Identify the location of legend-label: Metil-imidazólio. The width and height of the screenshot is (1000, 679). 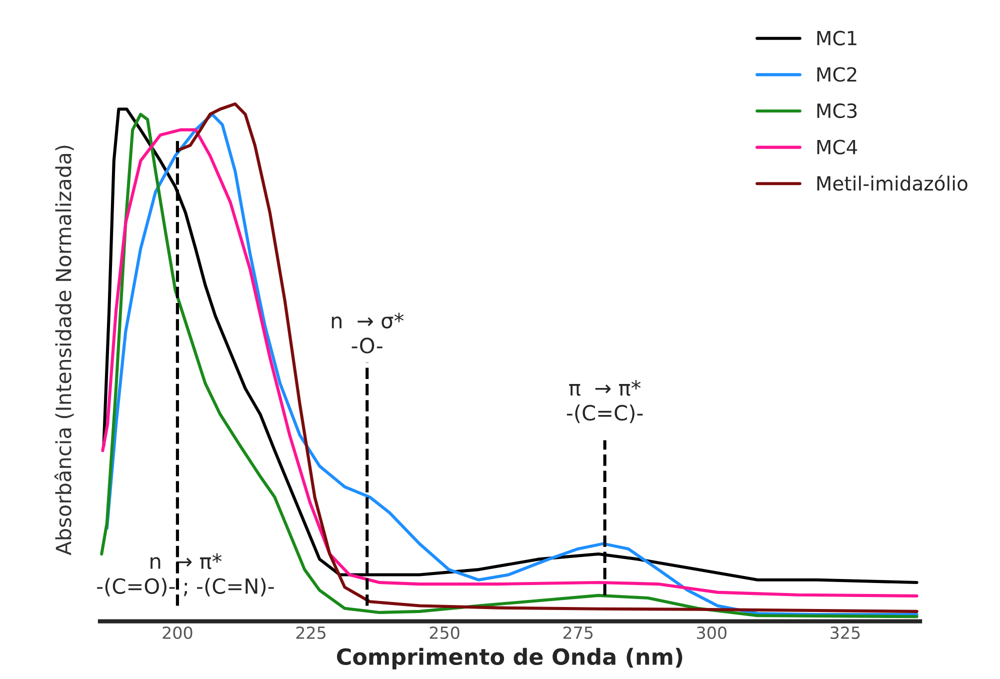
(892, 182).